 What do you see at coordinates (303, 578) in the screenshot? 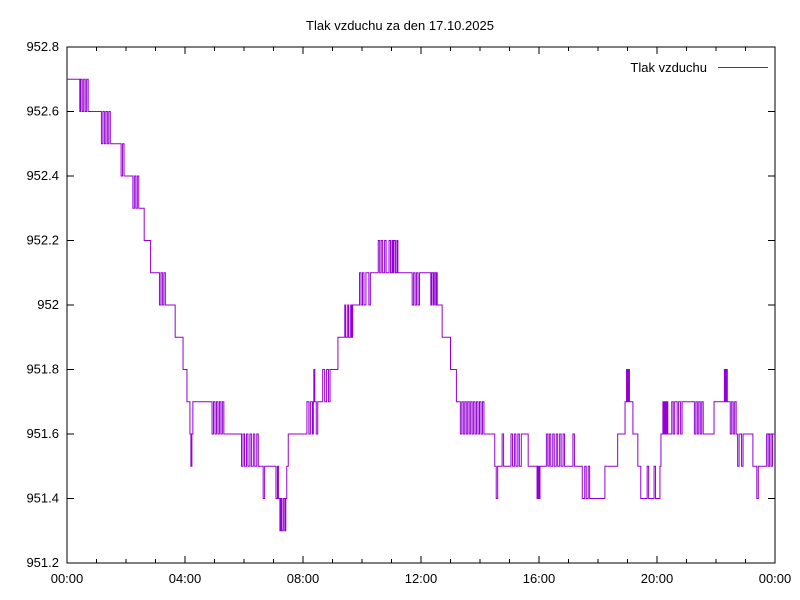
I see `x-tick-label: 08:00` at bounding box center [303, 578].